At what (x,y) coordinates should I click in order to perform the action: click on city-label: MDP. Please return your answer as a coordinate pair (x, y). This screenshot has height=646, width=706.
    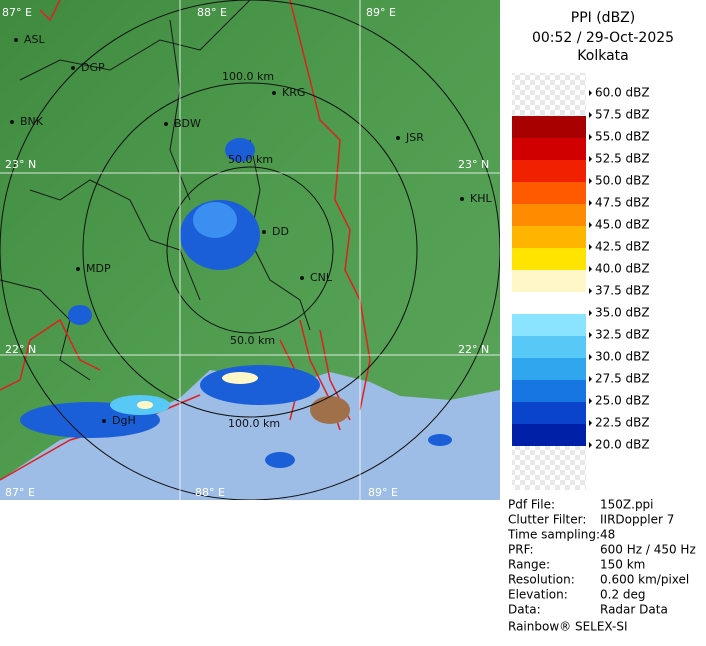
    Looking at the image, I should click on (98, 268).